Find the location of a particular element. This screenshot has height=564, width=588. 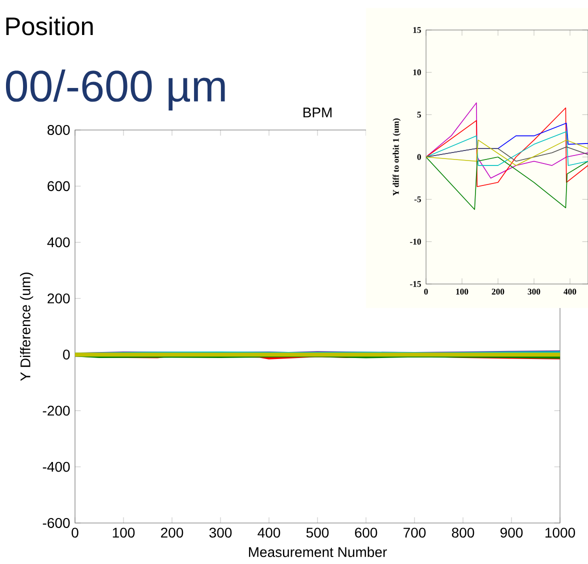

y-tick-label: -600 is located at coordinates (56, 523).